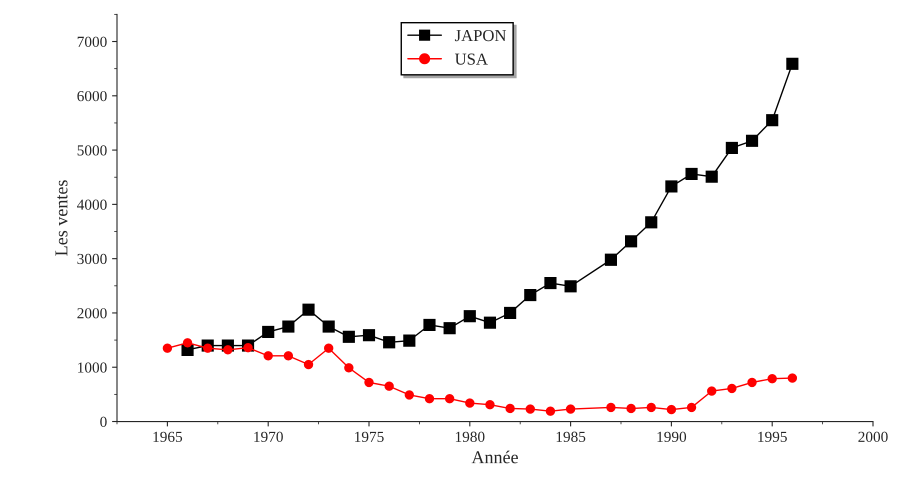 The image size is (900, 479). Describe the element at coordinates (92, 96) in the screenshot. I see `y-tick-label: 6000` at that location.